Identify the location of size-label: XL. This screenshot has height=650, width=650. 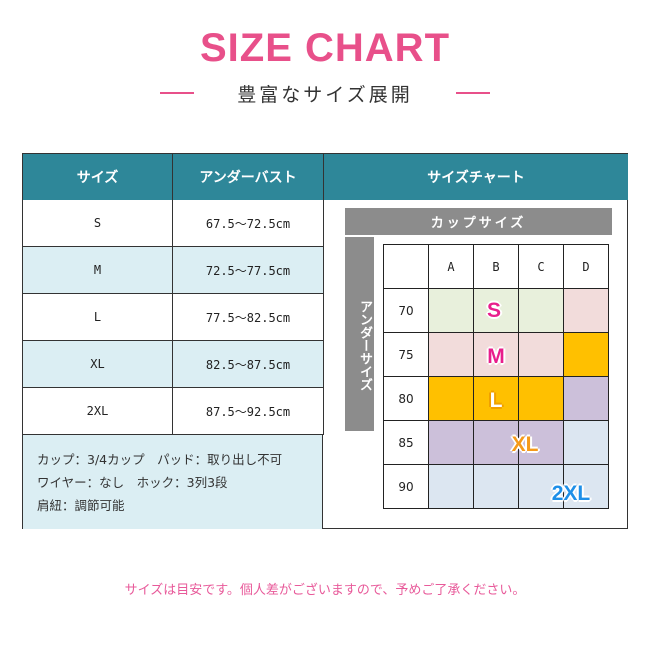
(525, 444).